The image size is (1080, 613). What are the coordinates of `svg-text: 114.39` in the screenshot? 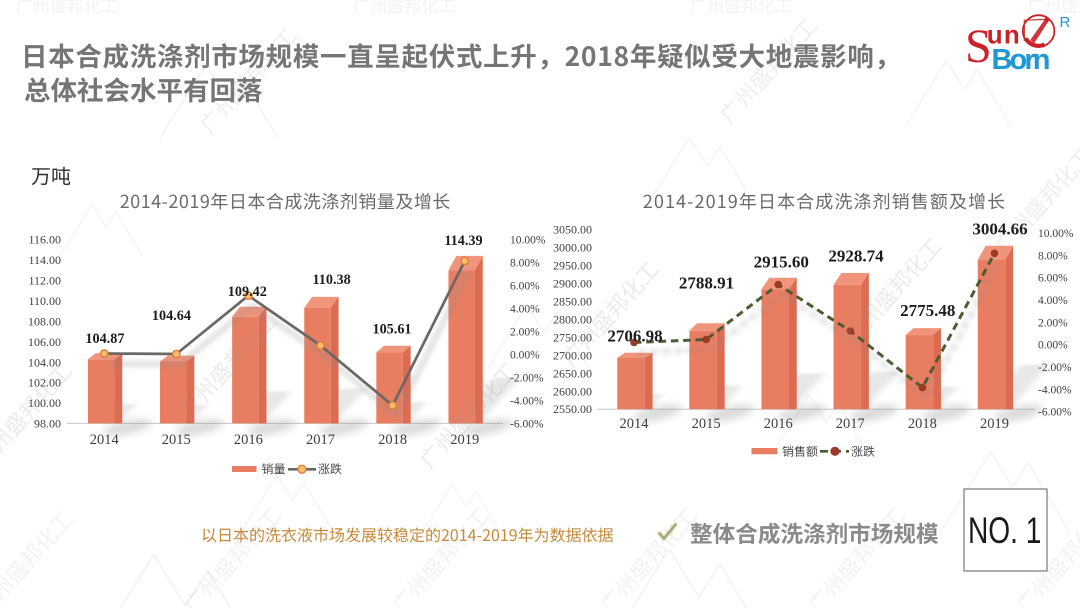 It's located at (463, 241).